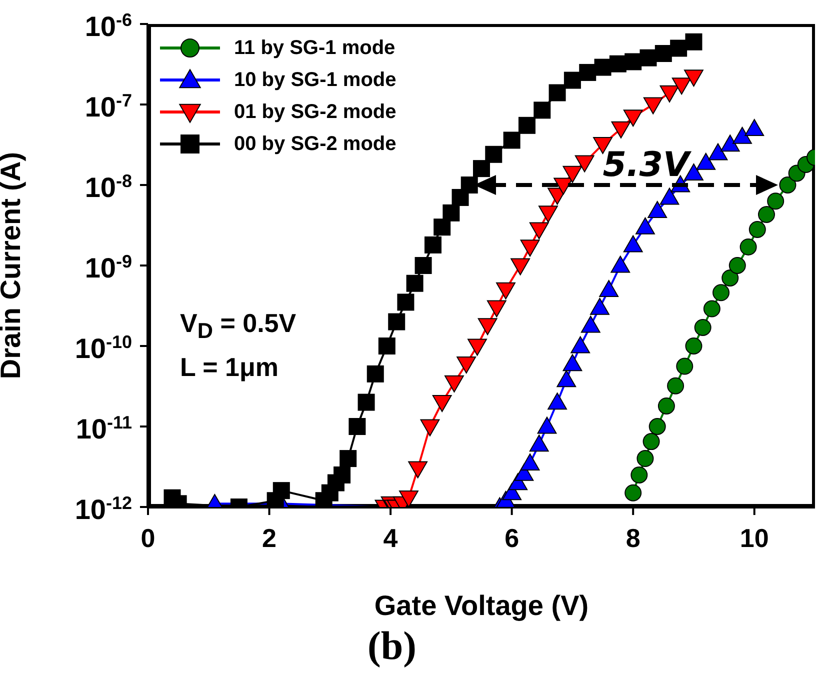  I want to click on y-tick-label: 10$^{-10}$, so click(103, 348).